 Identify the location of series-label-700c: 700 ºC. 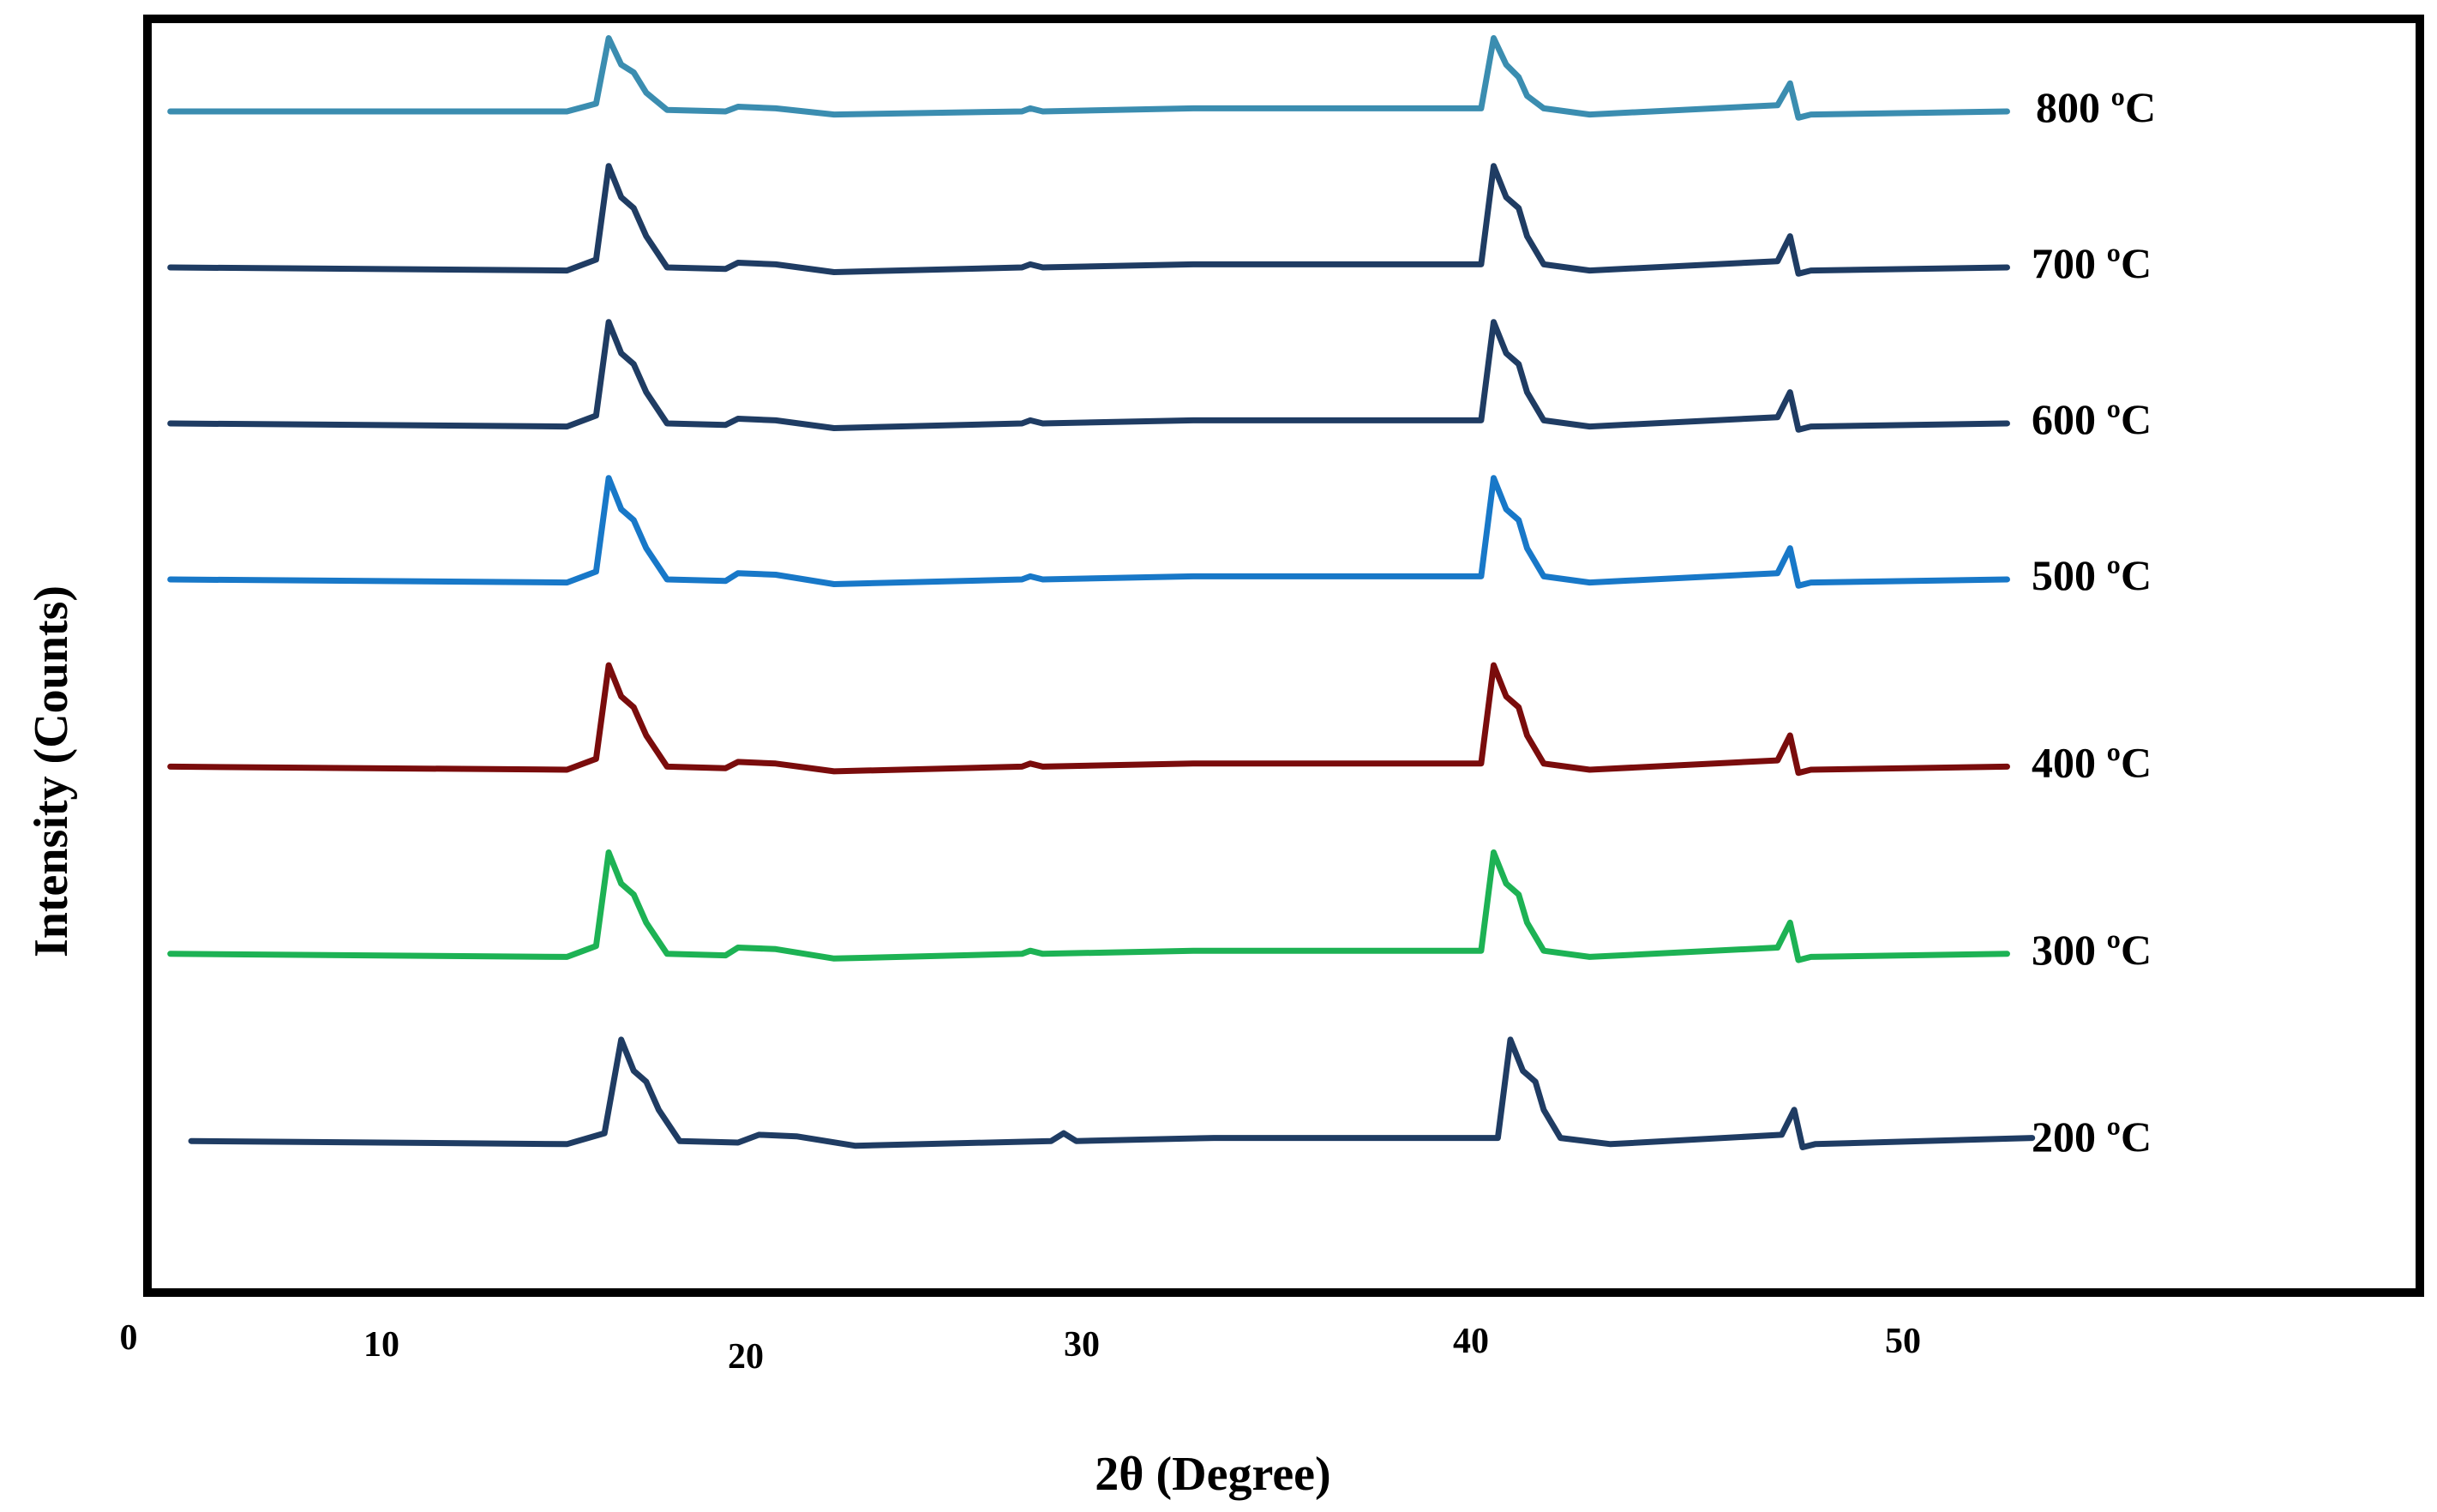
(2092, 263).